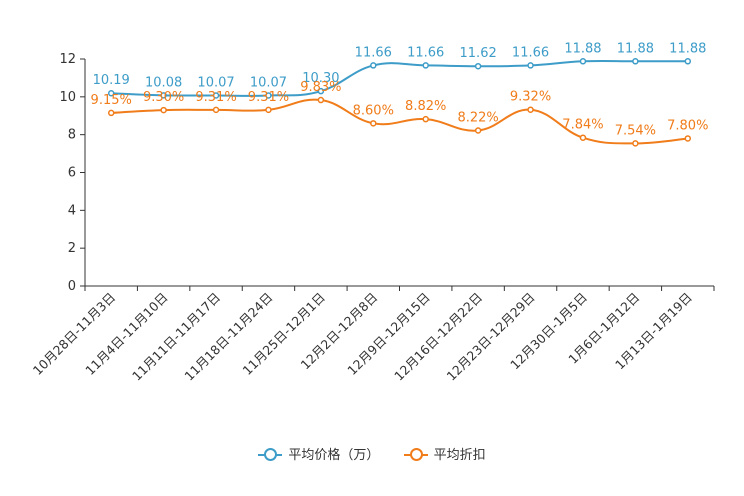 Image resolution: width=744 pixels, height=496 pixels. I want to click on data-label: 9.30%, so click(163, 97).